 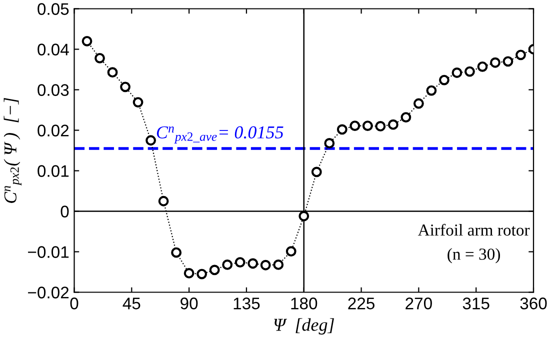 I want to click on y-tick-label: −0.02, so click(x=48, y=292).